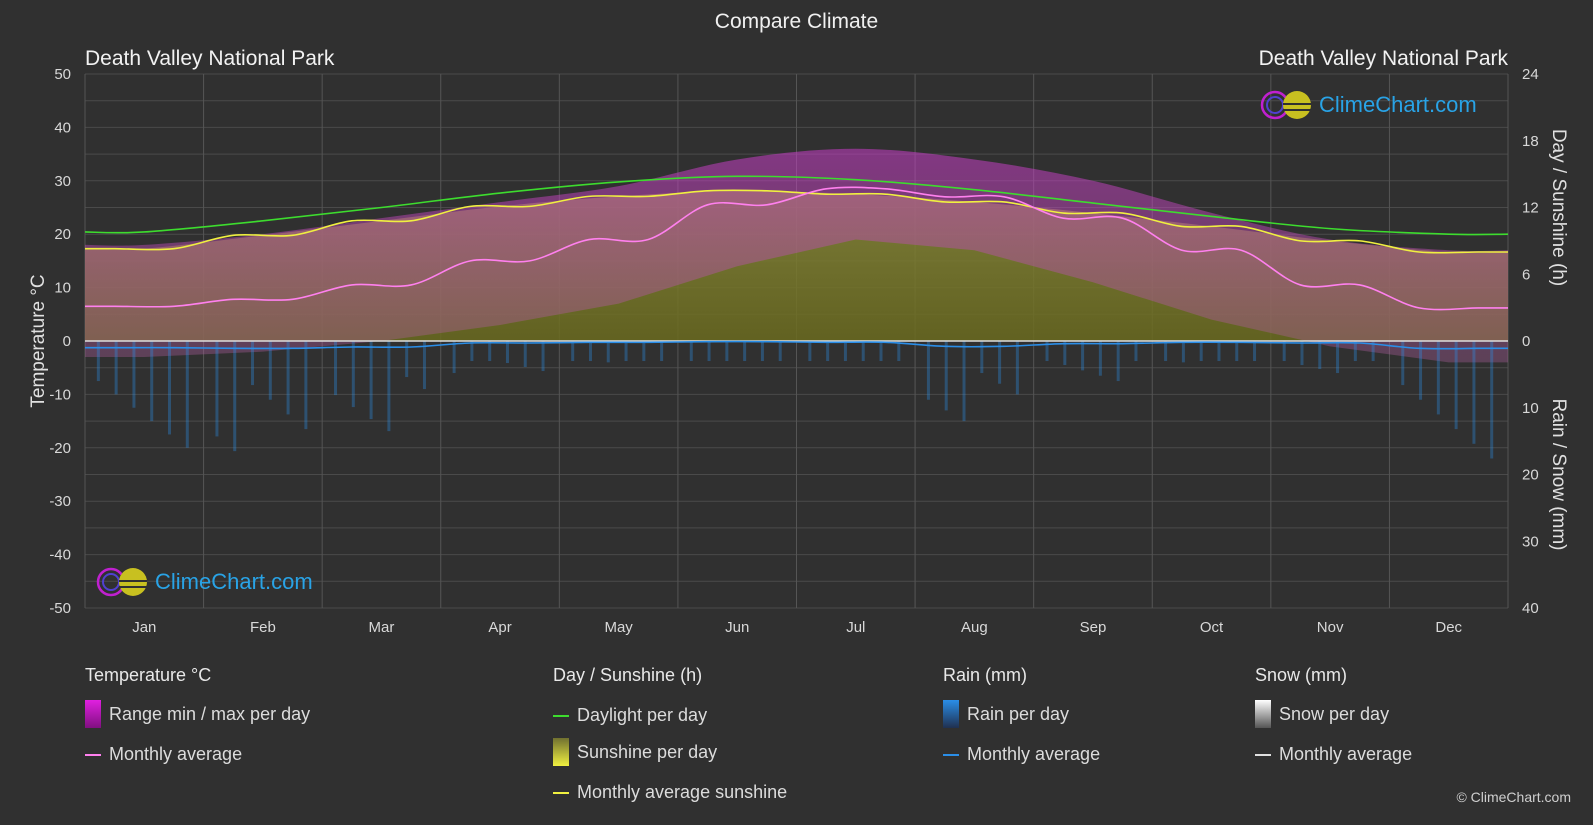 Image resolution: width=1593 pixels, height=825 pixels. Describe the element at coordinates (382, 627) in the screenshot. I see `x-tick-label: Mar` at that location.